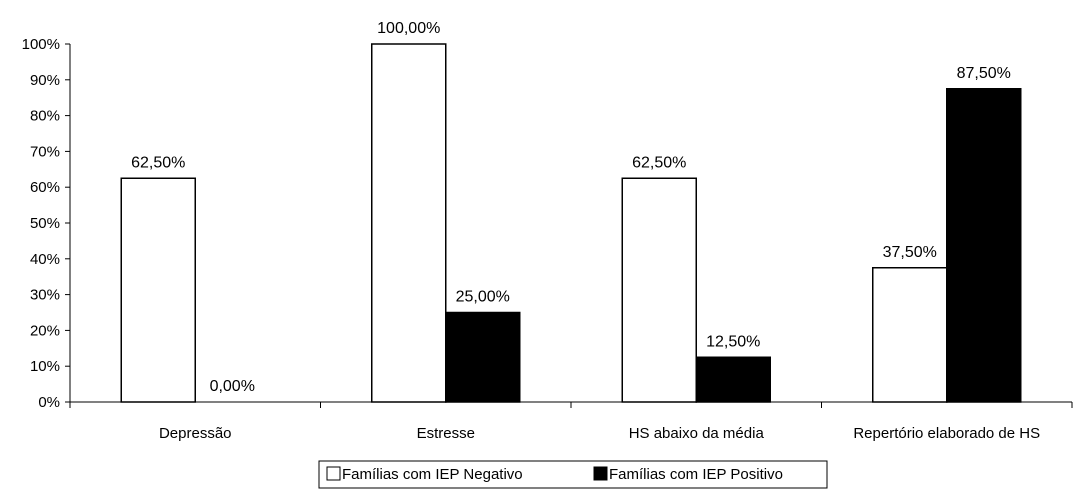  Describe the element at coordinates (432, 474) in the screenshot. I see `legend-label-negative: Famílias com IEP Negativo` at that location.